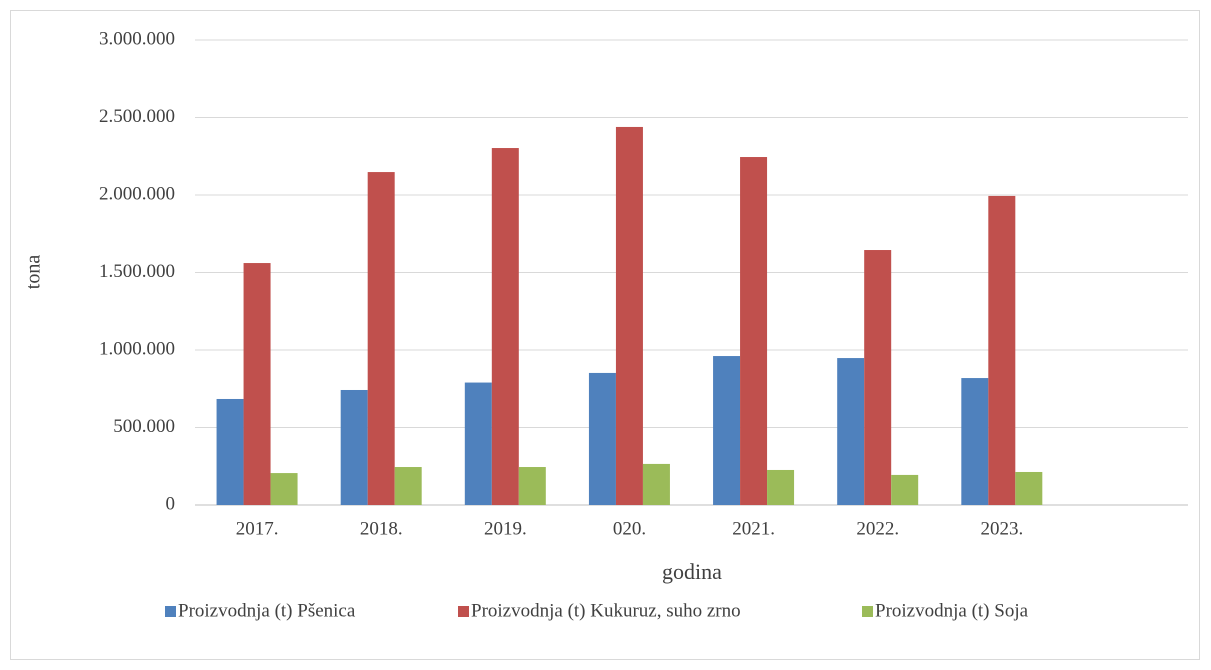  Describe the element at coordinates (692, 571) in the screenshot. I see `x-axis-label: godina` at that location.